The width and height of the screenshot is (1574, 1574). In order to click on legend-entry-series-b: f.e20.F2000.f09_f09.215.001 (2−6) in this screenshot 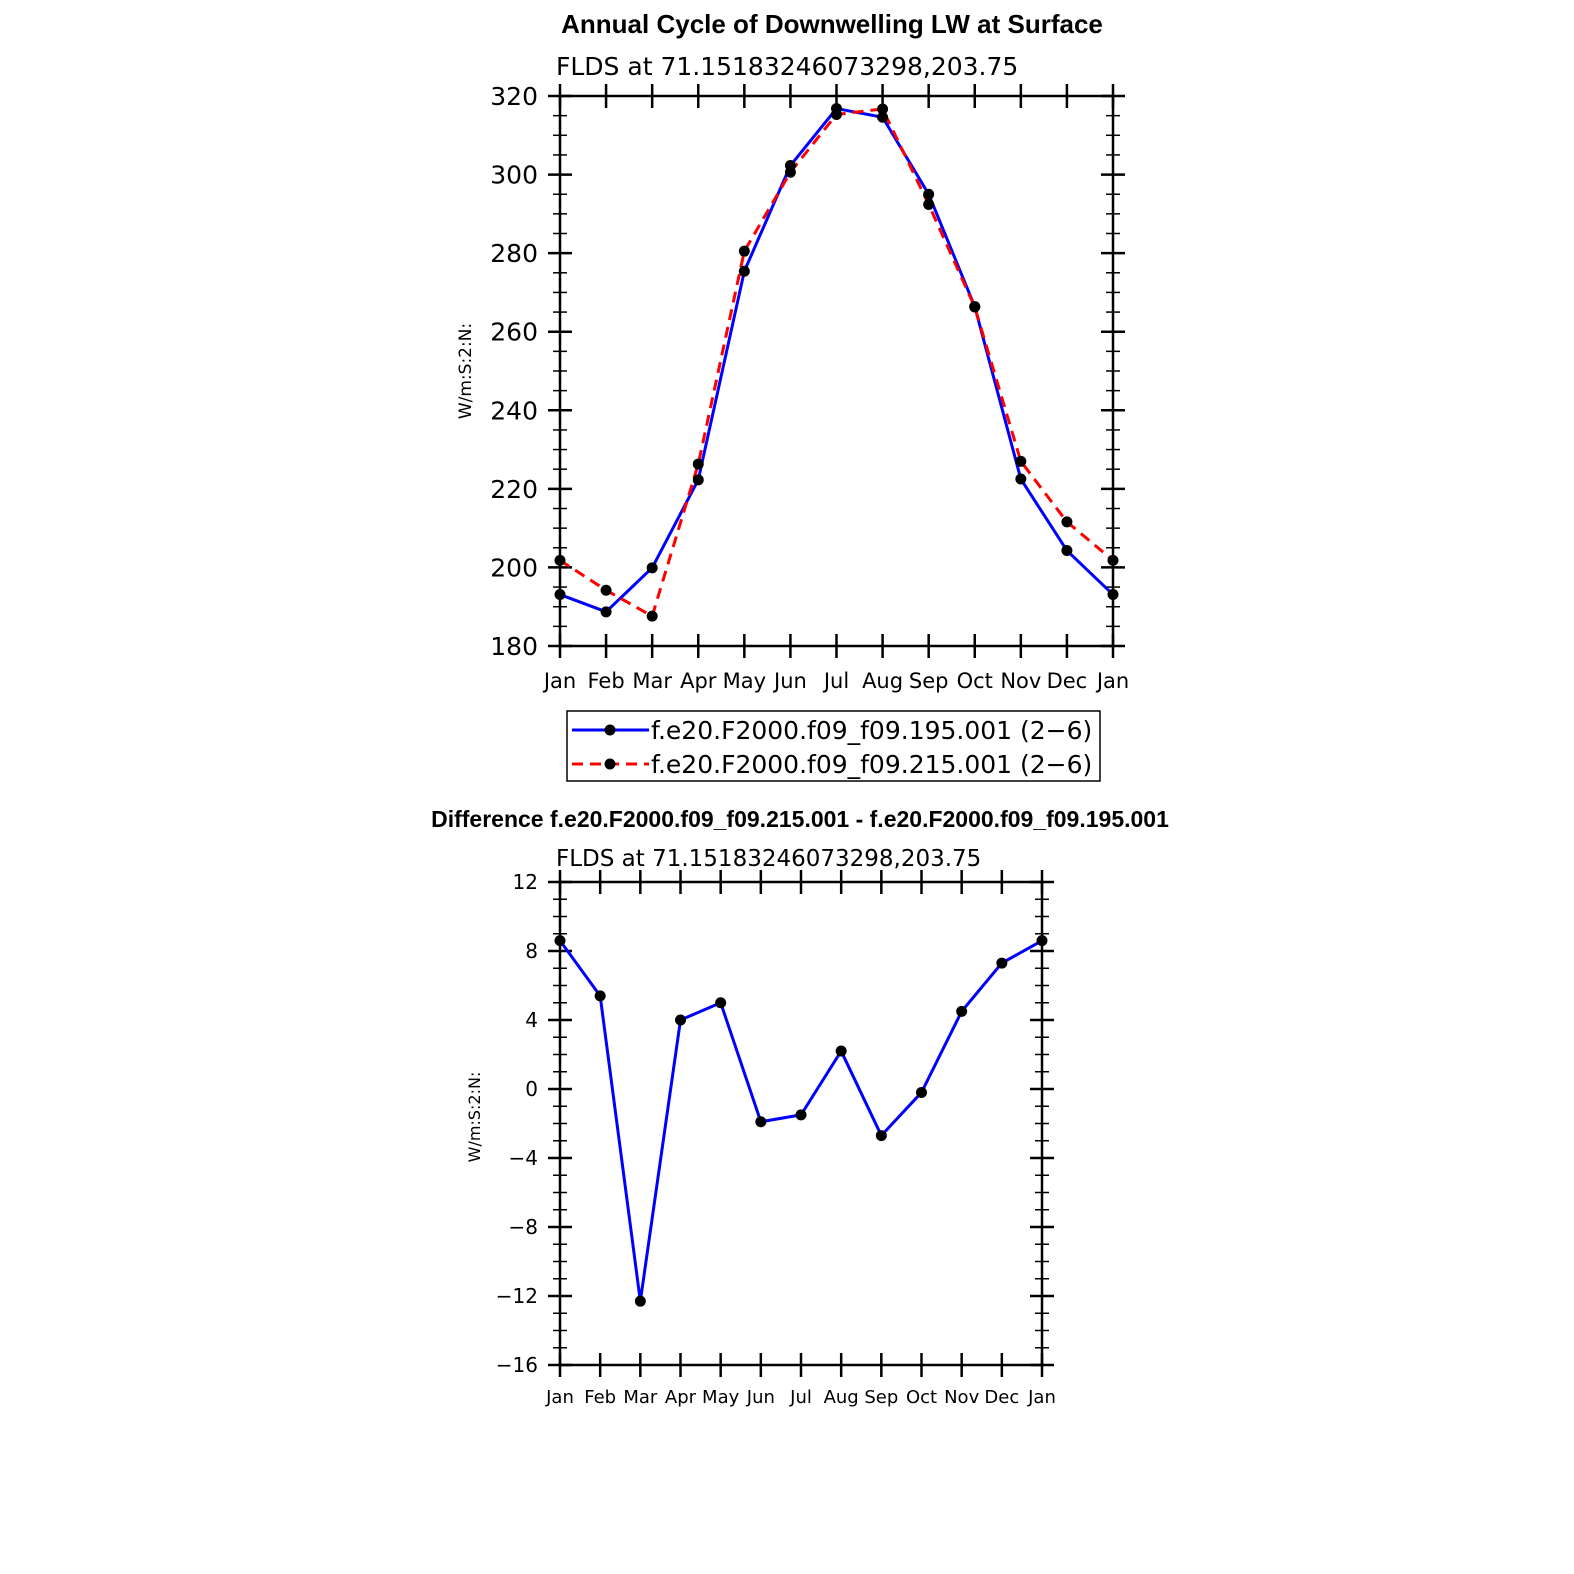, I will do `click(832, 764)`.